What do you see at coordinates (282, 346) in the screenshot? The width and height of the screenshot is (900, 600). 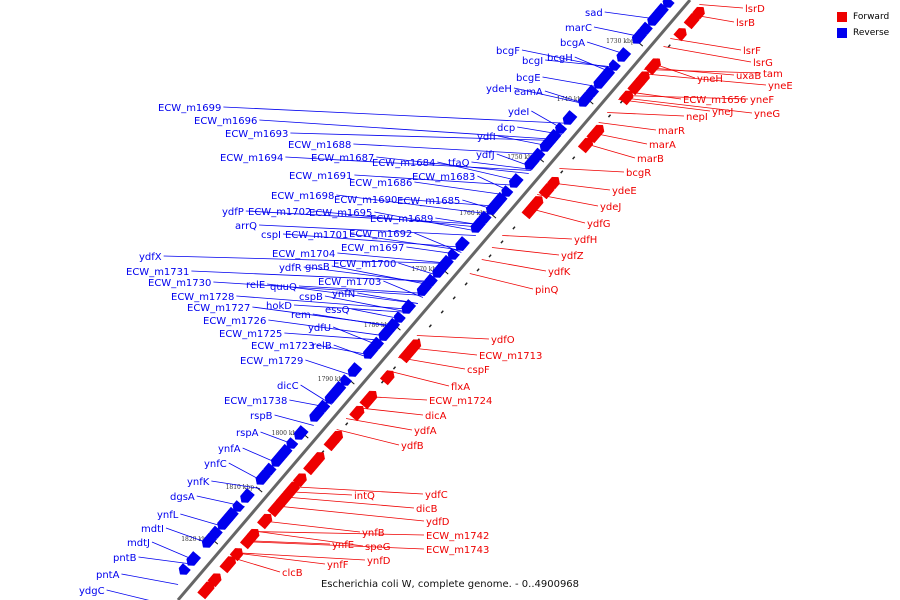 I see `reverse-gene-label: ECW_m1723` at bounding box center [282, 346].